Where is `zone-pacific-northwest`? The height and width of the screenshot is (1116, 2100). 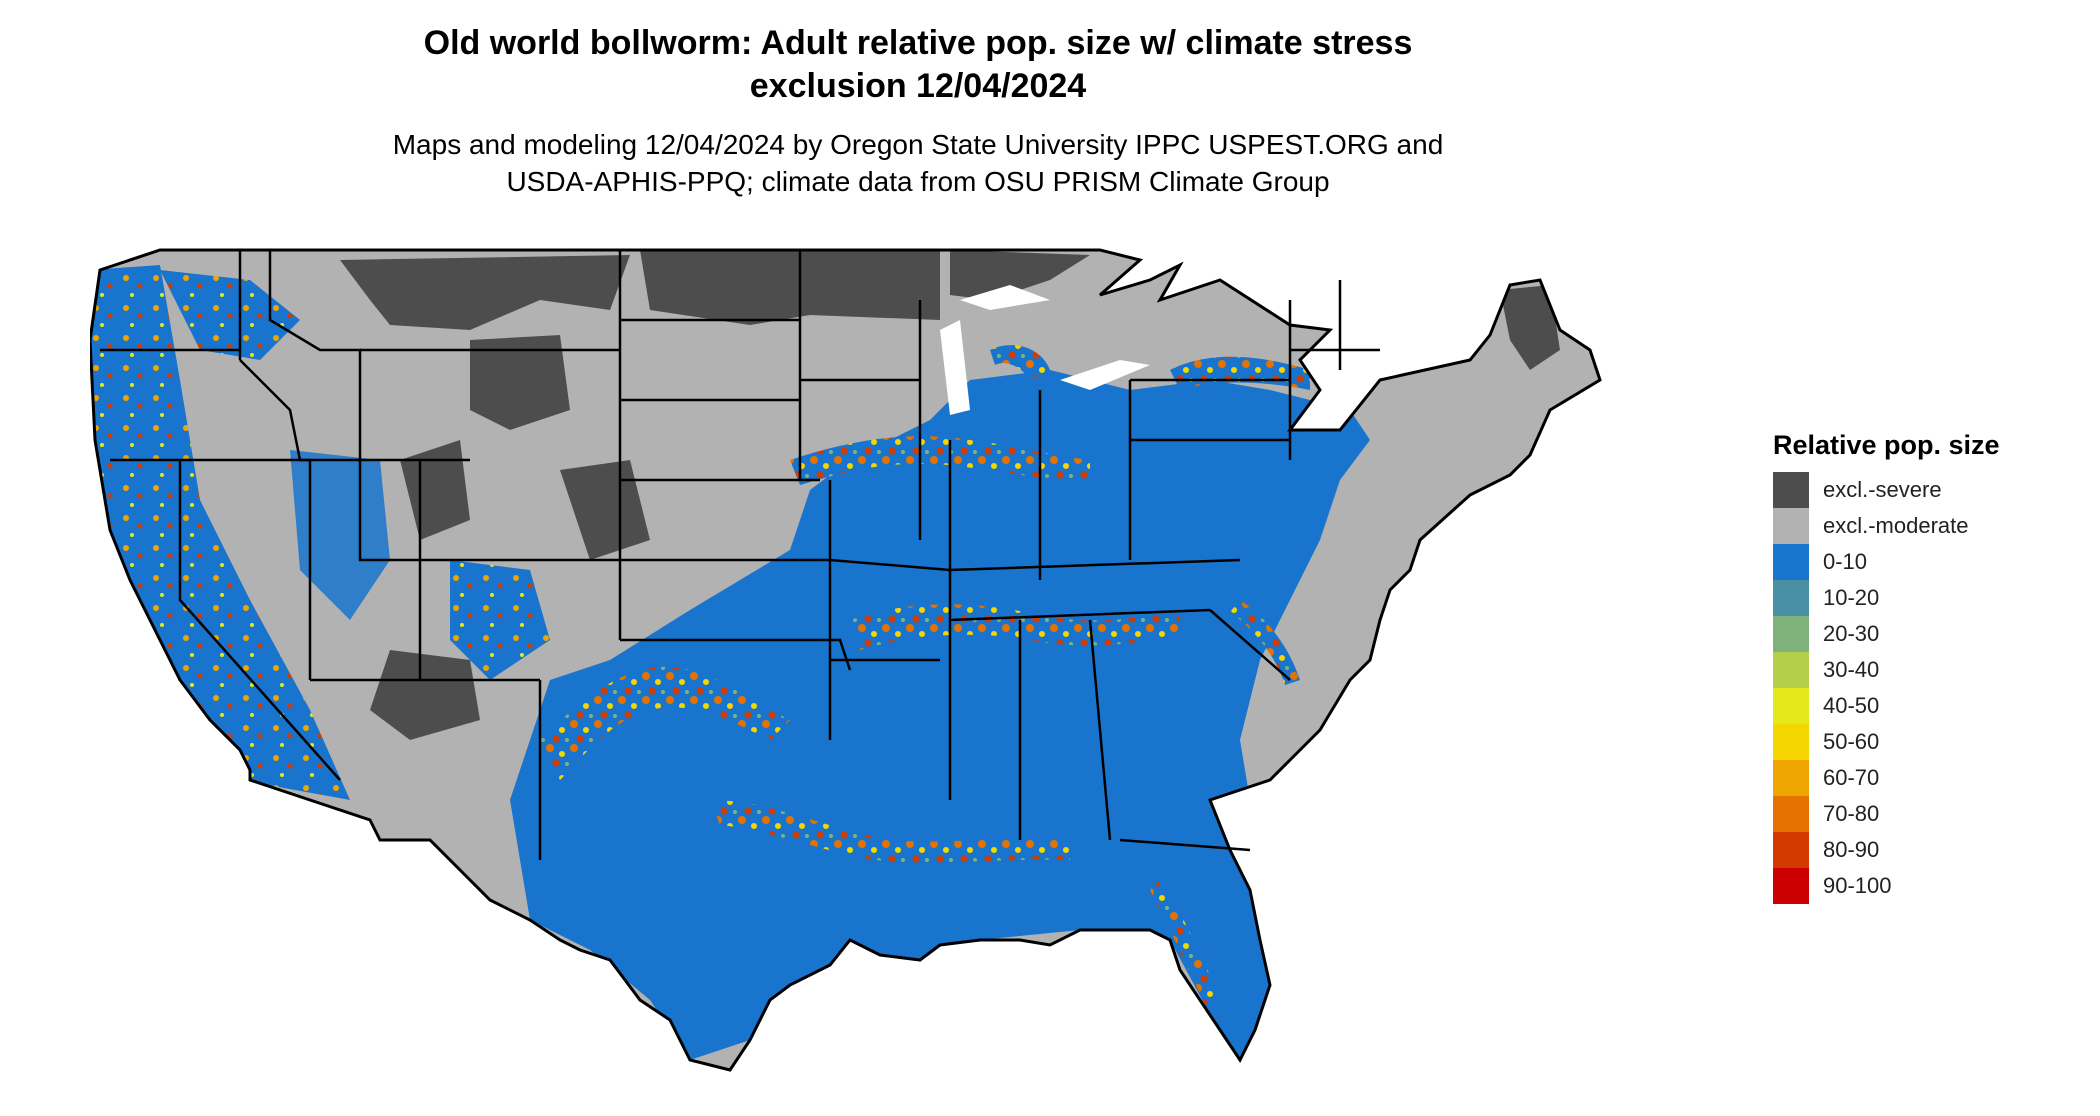
zone-pacific-northwest is located at coordinates (230, 315).